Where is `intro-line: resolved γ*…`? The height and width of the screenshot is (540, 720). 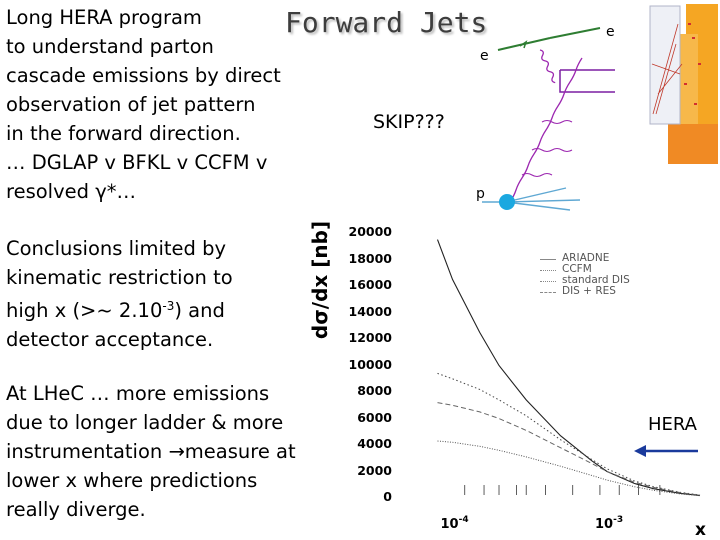
intro-line: resolved γ*… is located at coordinates (71, 191).